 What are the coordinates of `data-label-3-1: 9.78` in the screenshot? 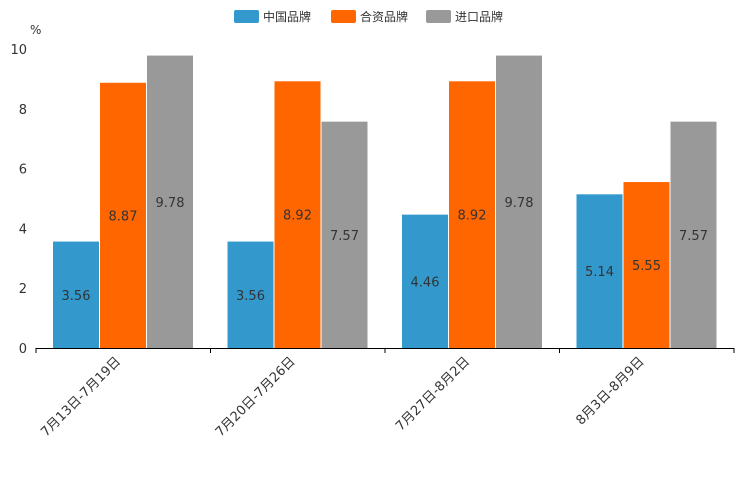 It's located at (170, 203).